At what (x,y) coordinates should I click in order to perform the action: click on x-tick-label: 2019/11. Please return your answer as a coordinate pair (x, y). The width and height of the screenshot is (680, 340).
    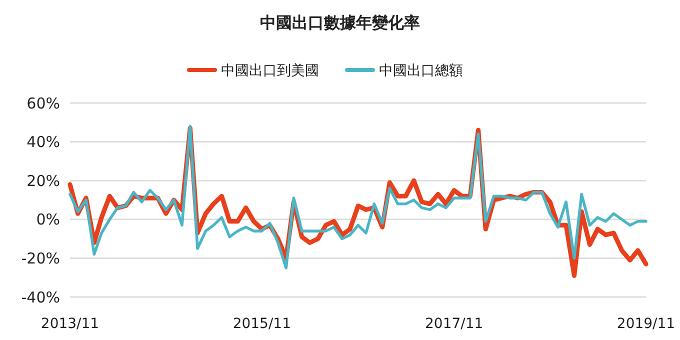
    Looking at the image, I should click on (646, 324).